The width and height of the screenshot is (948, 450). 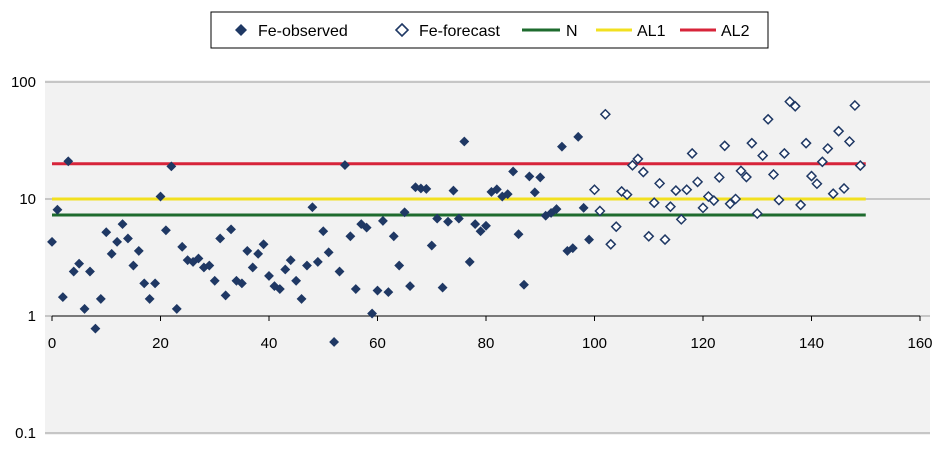 I want to click on x-tick-label: 20, so click(x=160, y=343).